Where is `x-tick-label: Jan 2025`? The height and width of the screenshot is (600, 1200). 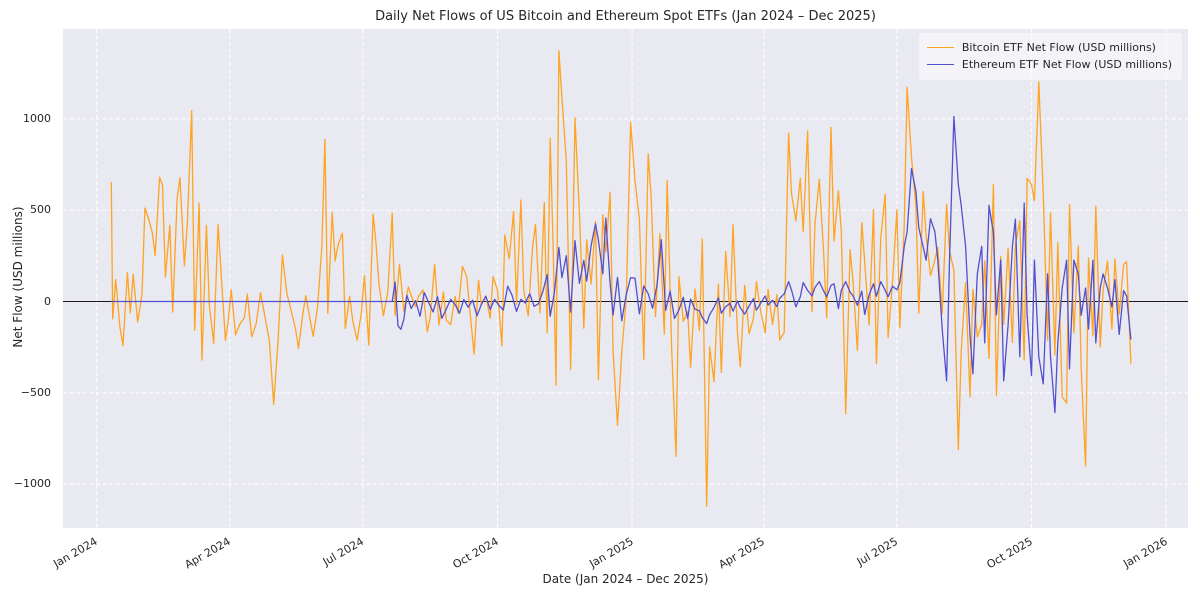
x-tick-label: Jan 2025 is located at coordinates (611, 552).